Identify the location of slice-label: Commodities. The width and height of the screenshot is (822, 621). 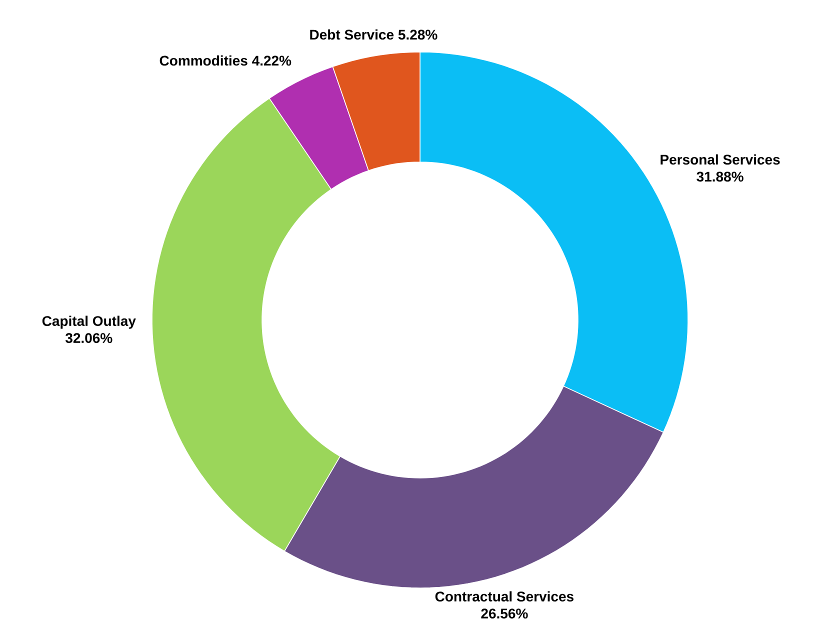
(204, 60).